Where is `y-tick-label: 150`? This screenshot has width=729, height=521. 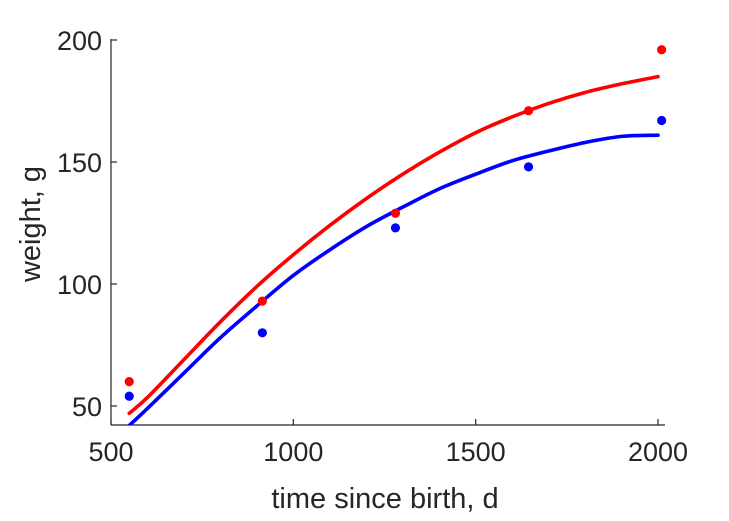 y-tick-label: 150 is located at coordinates (79, 163).